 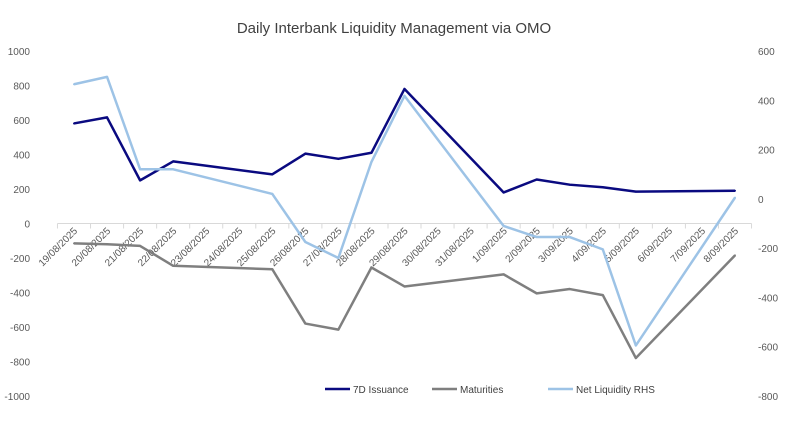 I want to click on right-axis-tick-label: -200, so click(x=768, y=249).